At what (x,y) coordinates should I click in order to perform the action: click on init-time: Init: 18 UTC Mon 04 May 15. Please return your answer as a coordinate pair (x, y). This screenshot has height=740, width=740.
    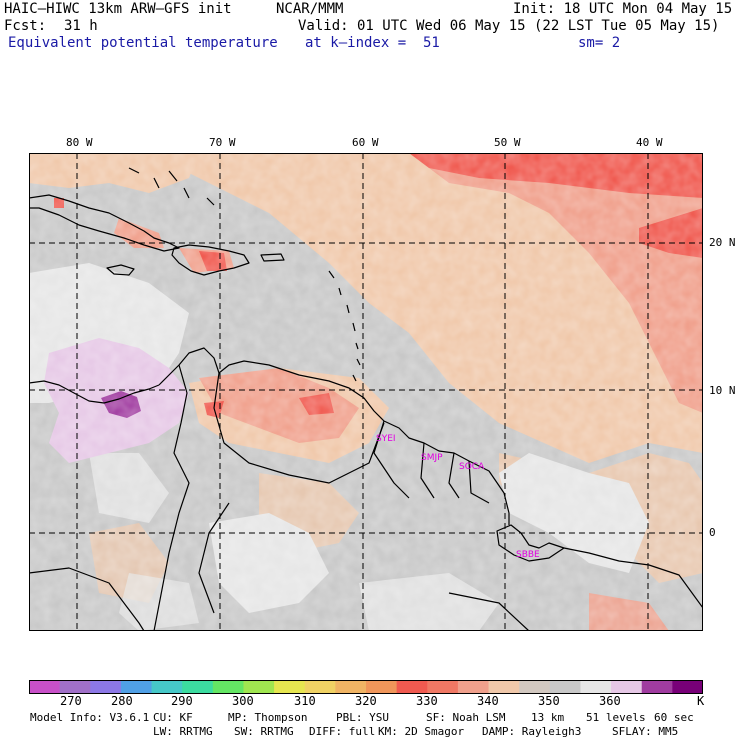
    Looking at the image, I should click on (623, 9).